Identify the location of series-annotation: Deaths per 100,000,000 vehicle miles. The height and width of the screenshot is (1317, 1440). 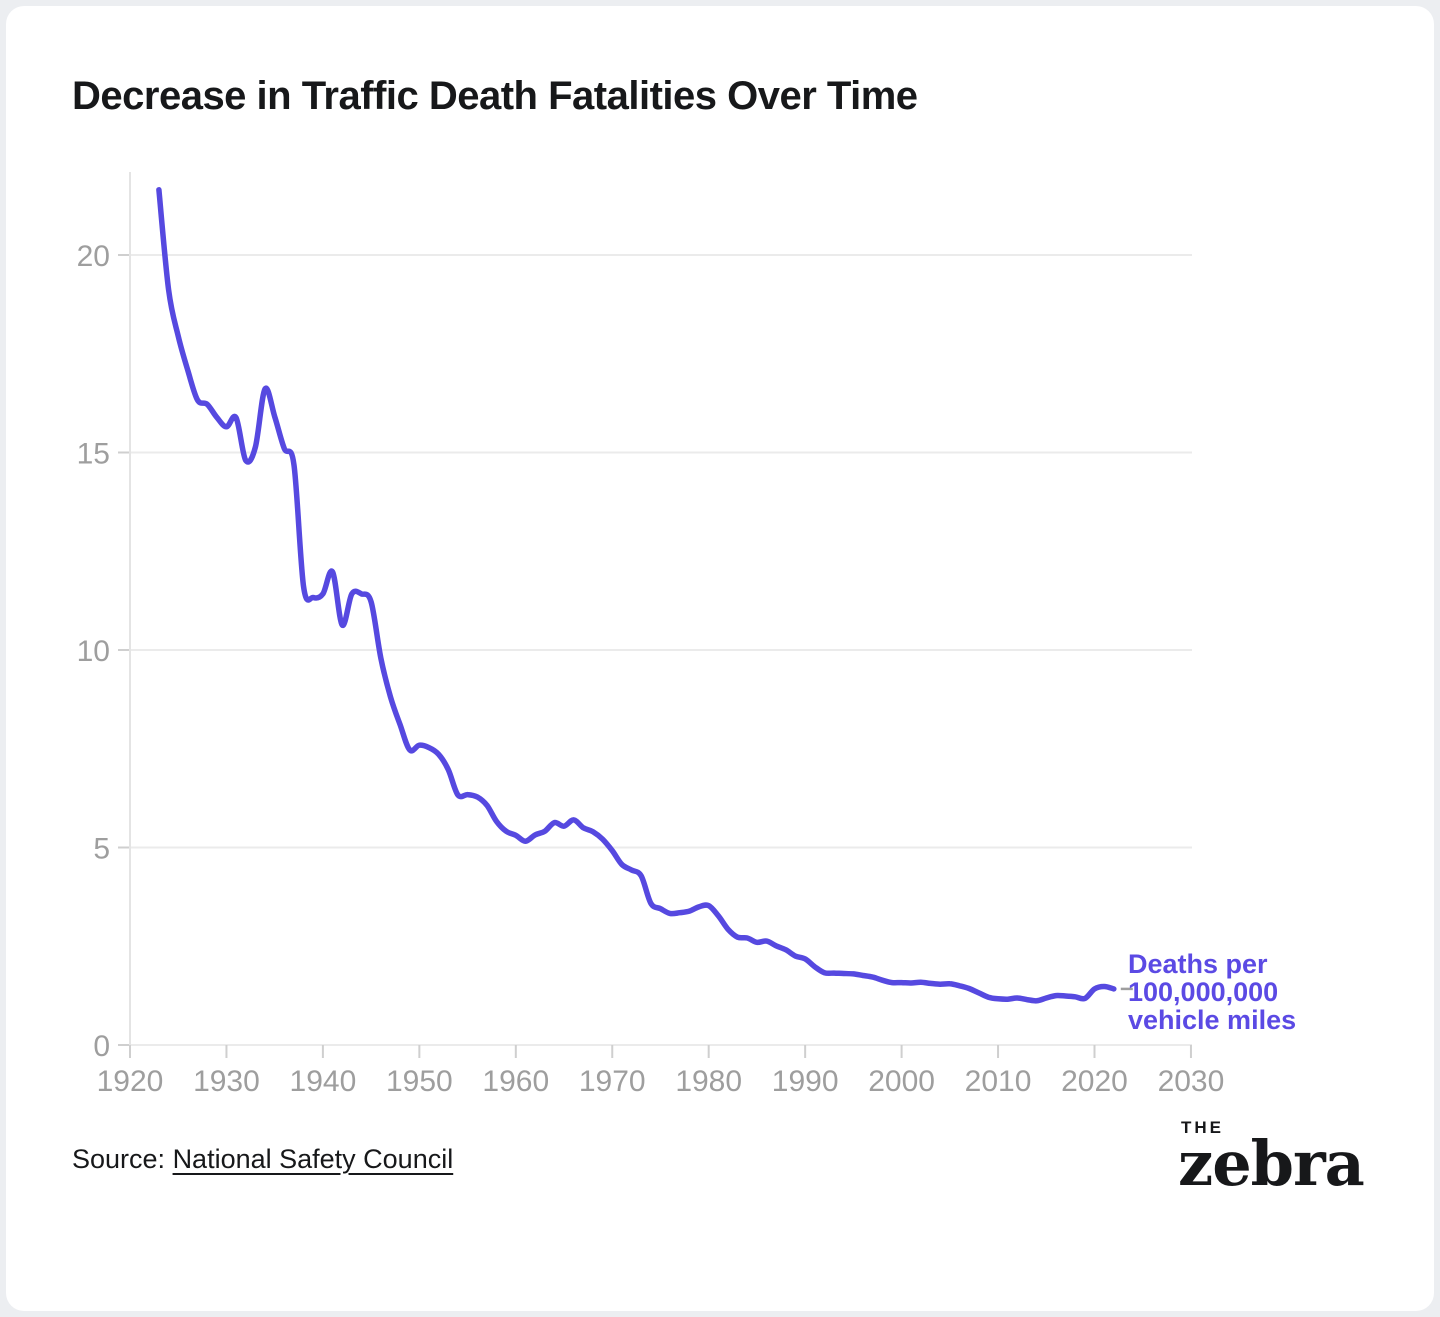
(1212, 992).